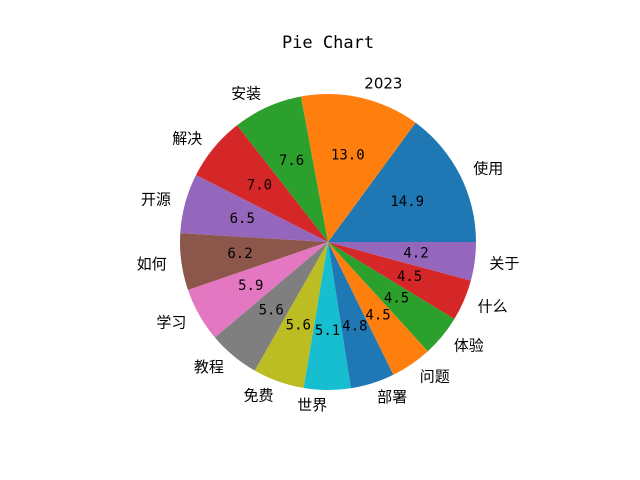 The height and width of the screenshot is (480, 640). What do you see at coordinates (250, 286) in the screenshot?
I see `pie-value-label: 5.9` at bounding box center [250, 286].